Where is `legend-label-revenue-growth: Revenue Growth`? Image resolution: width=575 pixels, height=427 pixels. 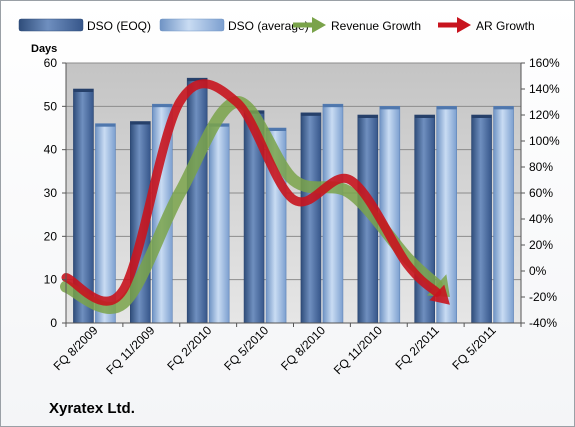
legend-label-revenue-growth: Revenue Growth is located at coordinates (376, 26).